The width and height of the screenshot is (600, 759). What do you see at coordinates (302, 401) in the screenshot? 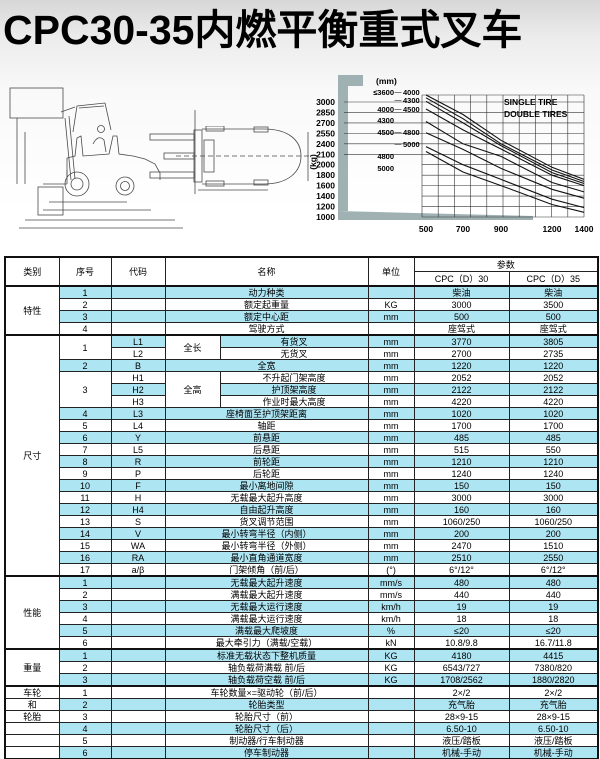
I see `table-row: H3 作业时最大高度 mm 4220 4220` at bounding box center [302, 401].